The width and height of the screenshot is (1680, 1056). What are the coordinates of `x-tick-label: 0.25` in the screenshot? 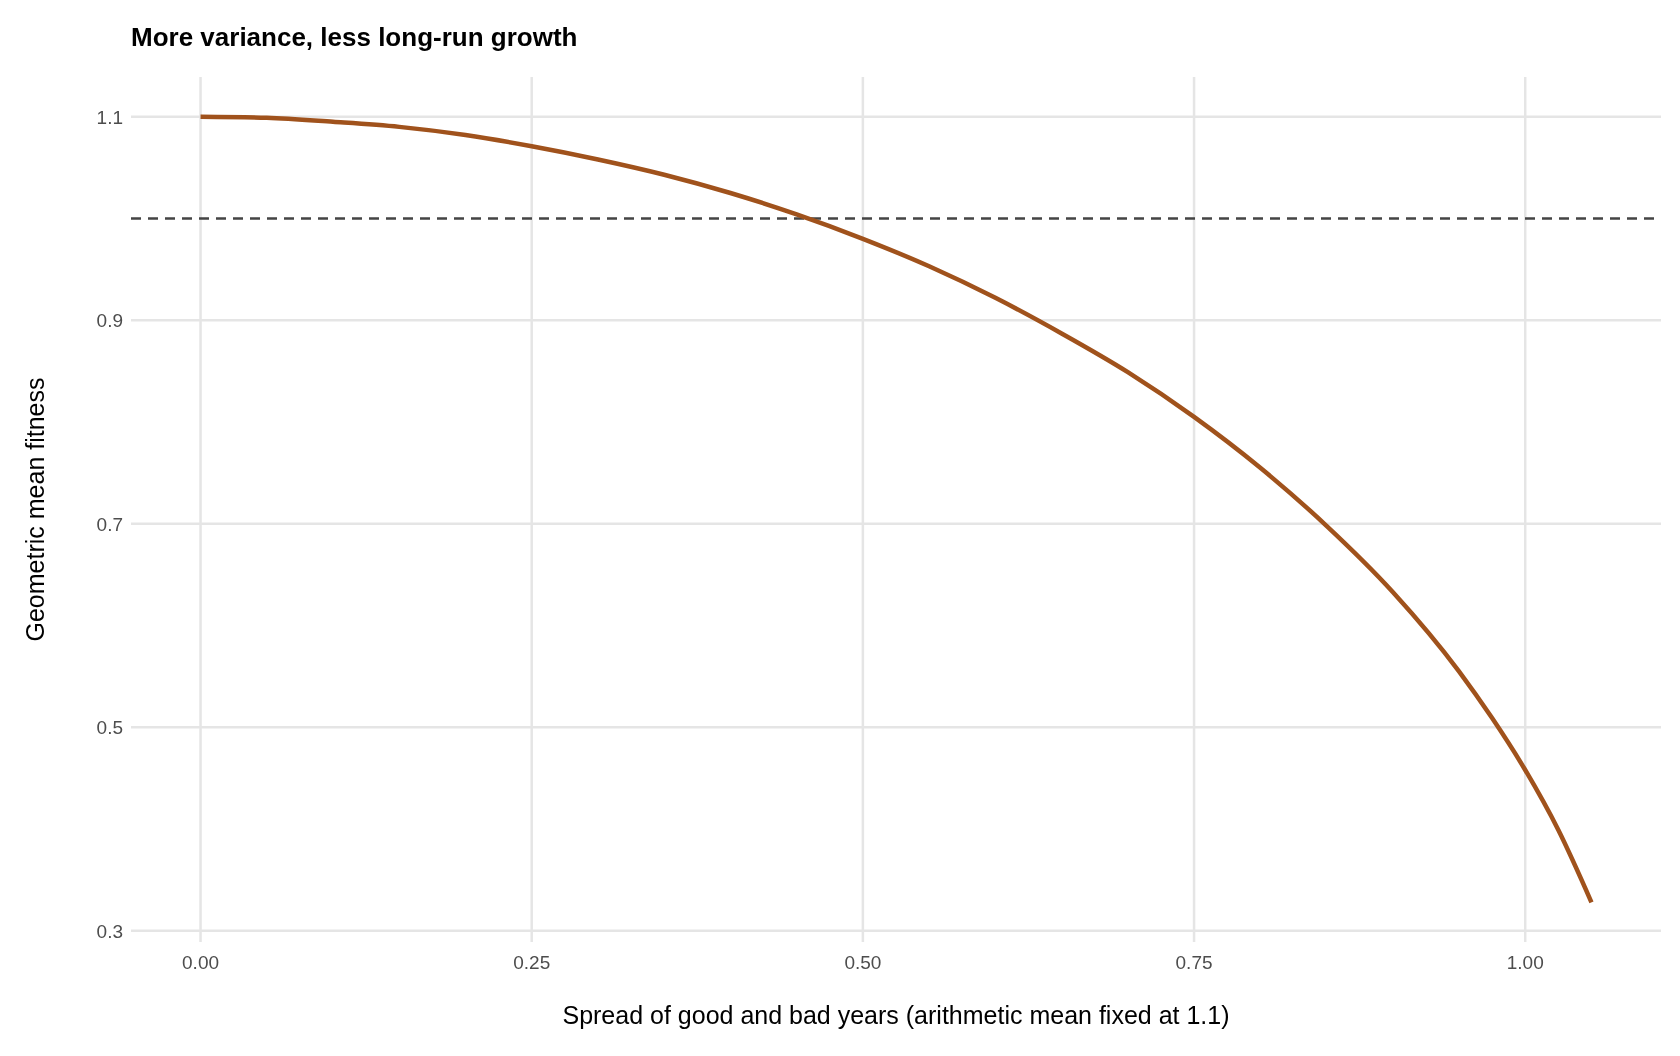 It's located at (532, 962).